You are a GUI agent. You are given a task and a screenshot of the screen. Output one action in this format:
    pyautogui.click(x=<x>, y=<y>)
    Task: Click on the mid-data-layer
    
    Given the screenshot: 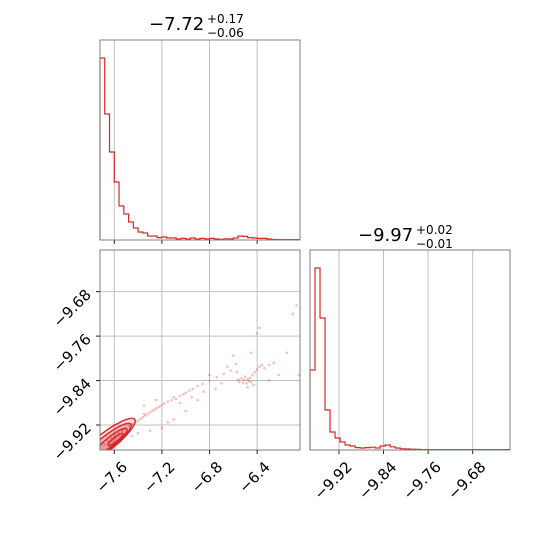 What is the action you would take?
    pyautogui.click(x=200, y=377)
    